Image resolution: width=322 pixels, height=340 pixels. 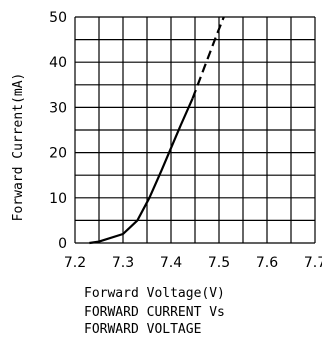 What do you see at coordinates (58, 108) in the screenshot?
I see `y-tick-label: 30` at bounding box center [58, 108].